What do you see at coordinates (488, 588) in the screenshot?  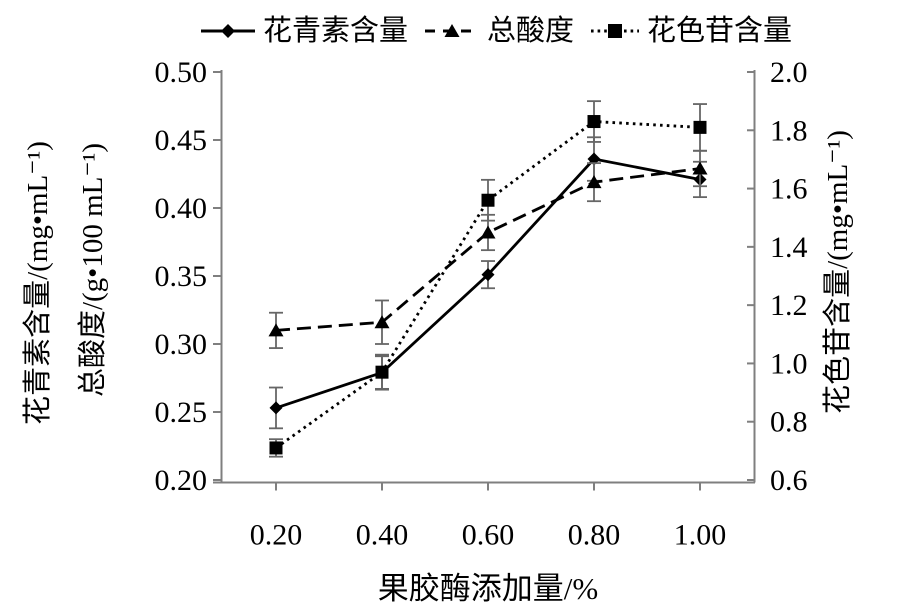 I see `x-axis-title: 果胶酶添加量/%` at bounding box center [488, 588].